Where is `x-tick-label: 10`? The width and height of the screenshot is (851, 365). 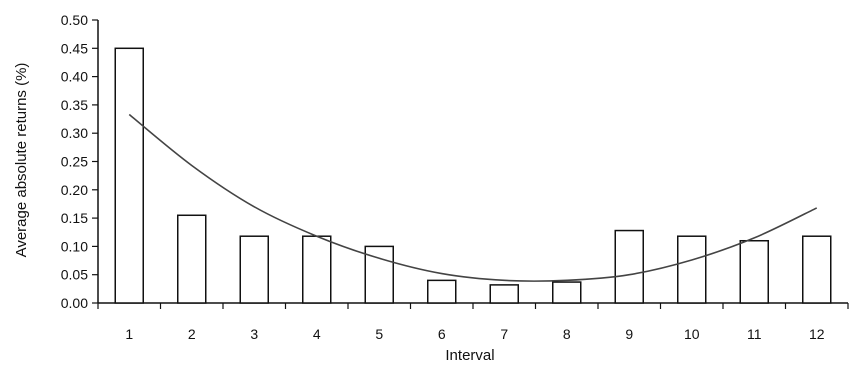 x-tick-label: 10 is located at coordinates (692, 334).